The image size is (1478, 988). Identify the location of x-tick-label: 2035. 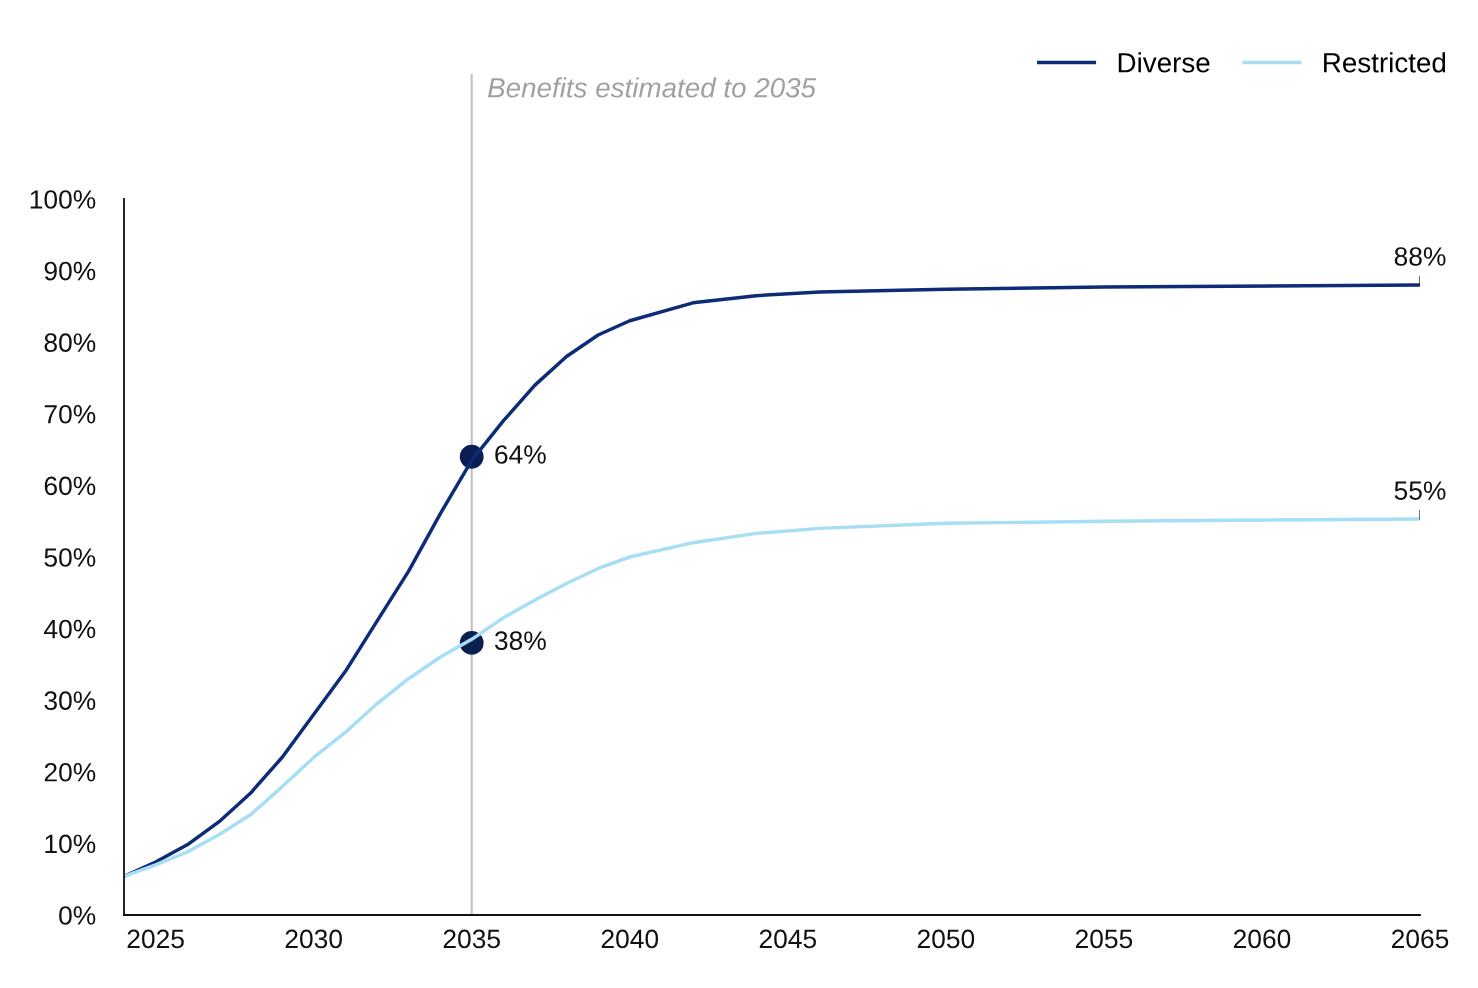
(471, 939).